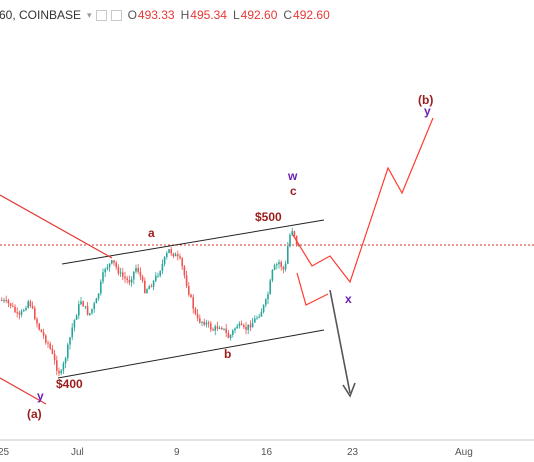 This screenshot has width=534, height=462. I want to click on wave-a-paren-label: (a), so click(34, 414).